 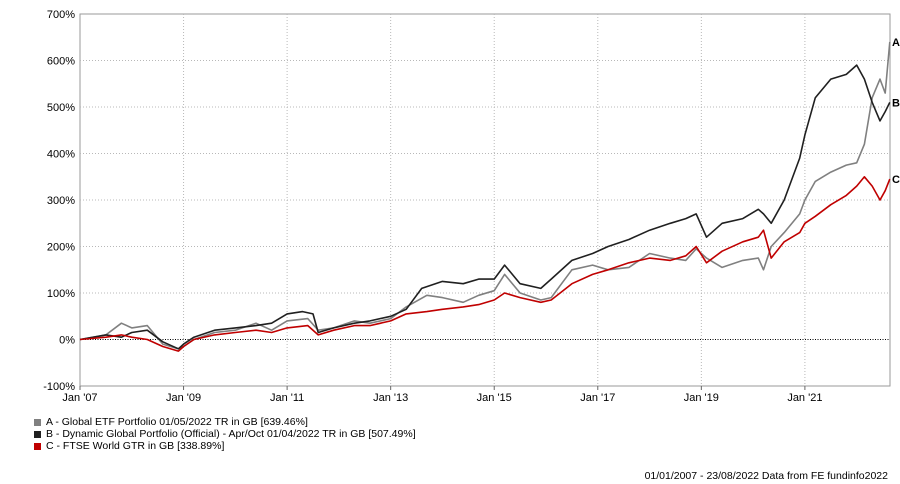 What do you see at coordinates (37, 422) in the screenshot?
I see `legend-swatch-a` at bounding box center [37, 422].